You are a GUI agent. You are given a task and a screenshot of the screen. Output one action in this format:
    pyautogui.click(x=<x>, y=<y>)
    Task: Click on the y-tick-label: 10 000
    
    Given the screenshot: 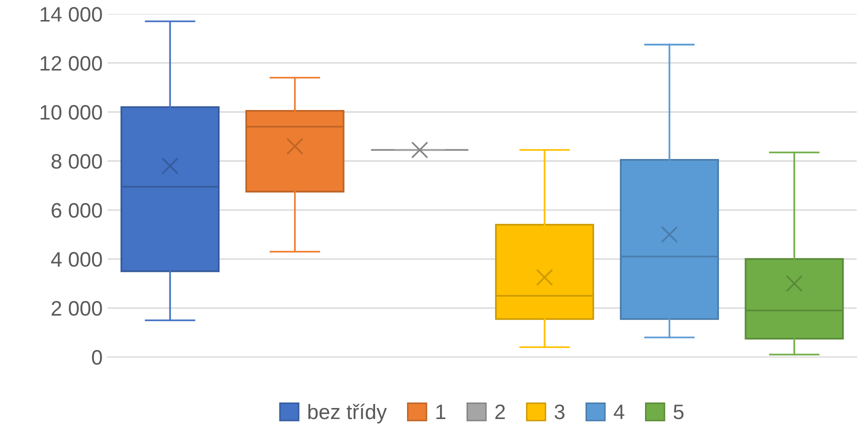 What is the action you would take?
    pyautogui.click(x=71, y=112)
    